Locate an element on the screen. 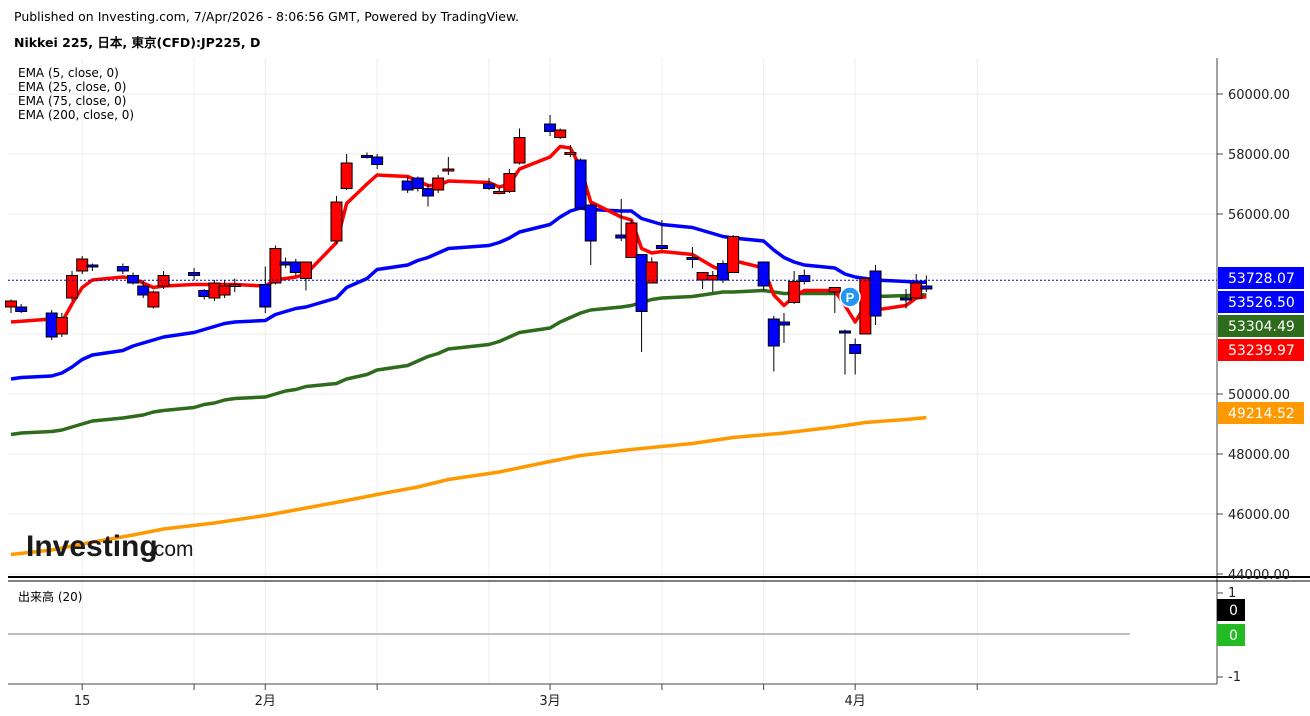  price-tick-label: 46000.00 is located at coordinates (1259, 515).